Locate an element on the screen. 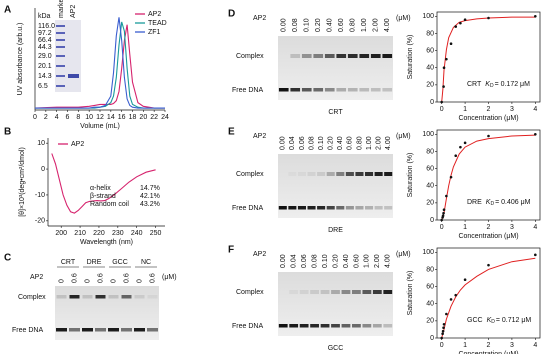 This screenshot has width=550, height=354. x-tick-label: 22 is located at coordinates (154, 117).